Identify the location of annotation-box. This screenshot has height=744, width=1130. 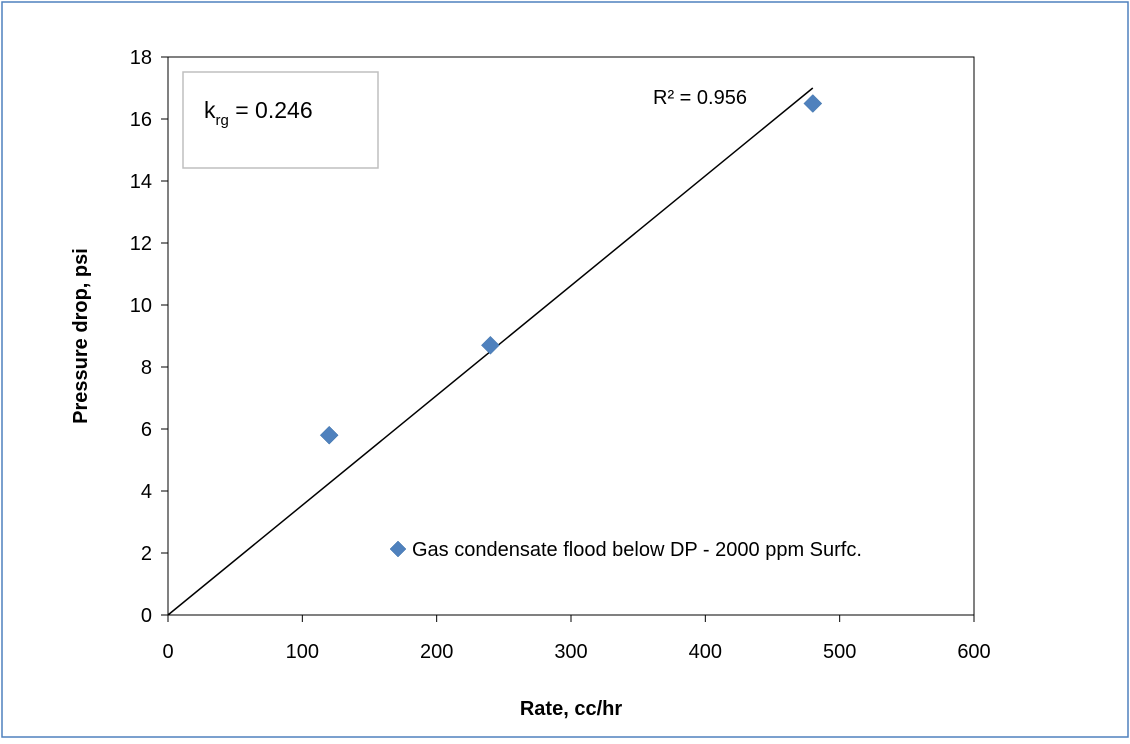
(280, 120).